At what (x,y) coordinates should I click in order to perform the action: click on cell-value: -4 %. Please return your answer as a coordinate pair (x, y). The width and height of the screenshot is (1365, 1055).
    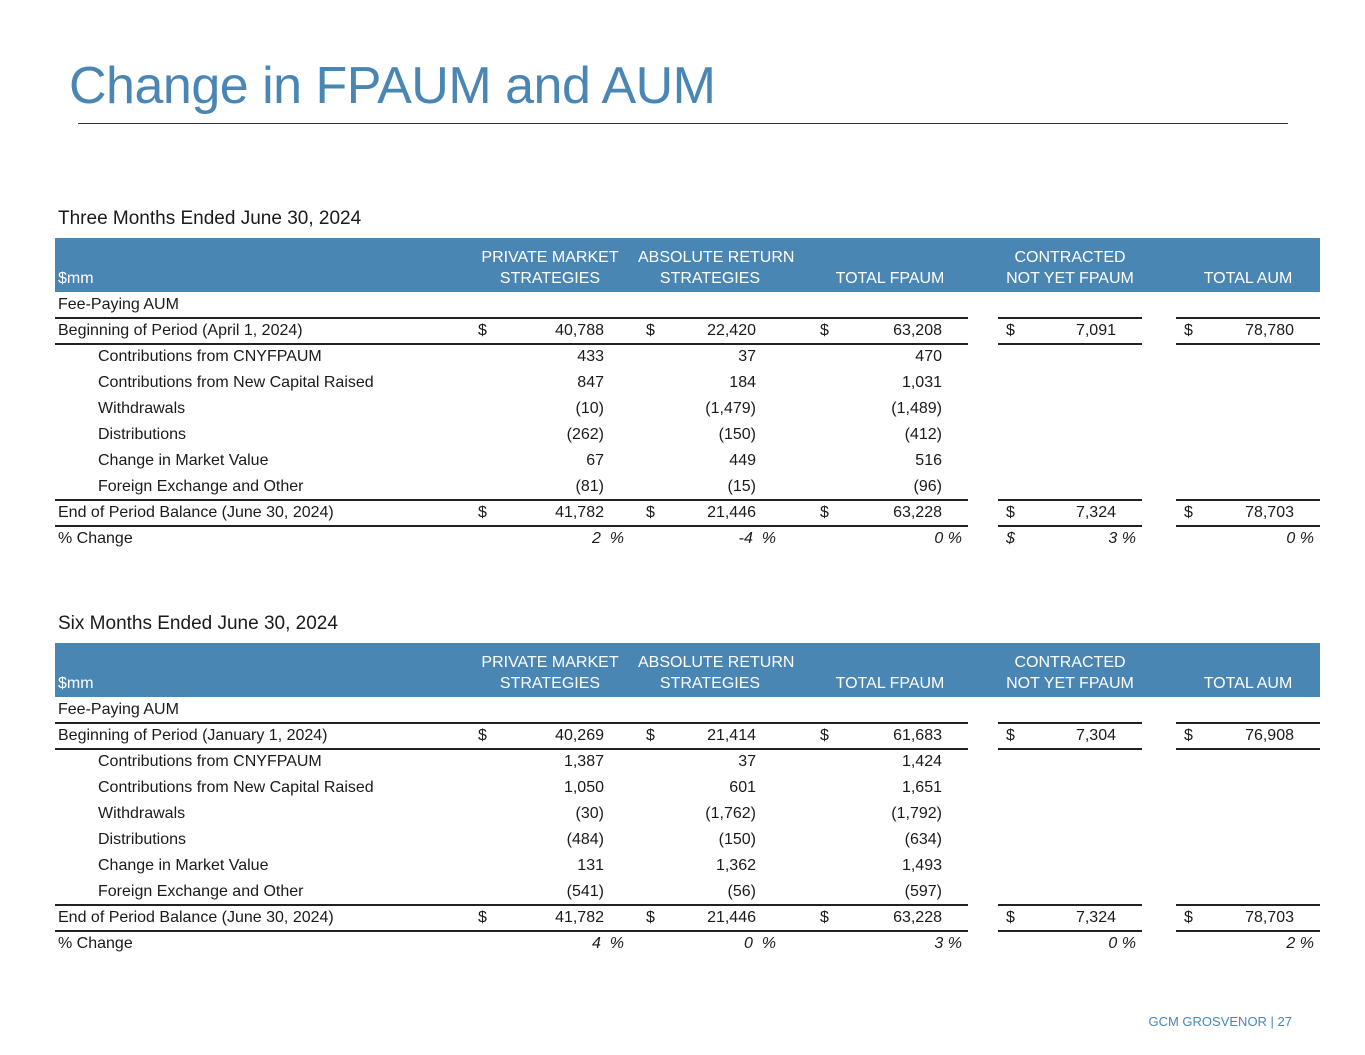
    Looking at the image, I should click on (757, 538).